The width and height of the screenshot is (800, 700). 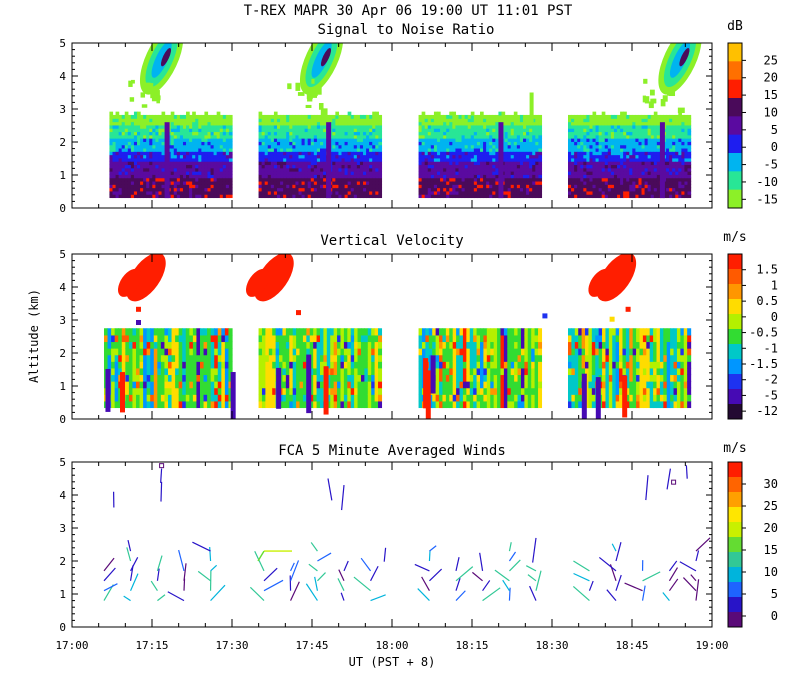 I want to click on snr-streak, so click(x=329, y=160).